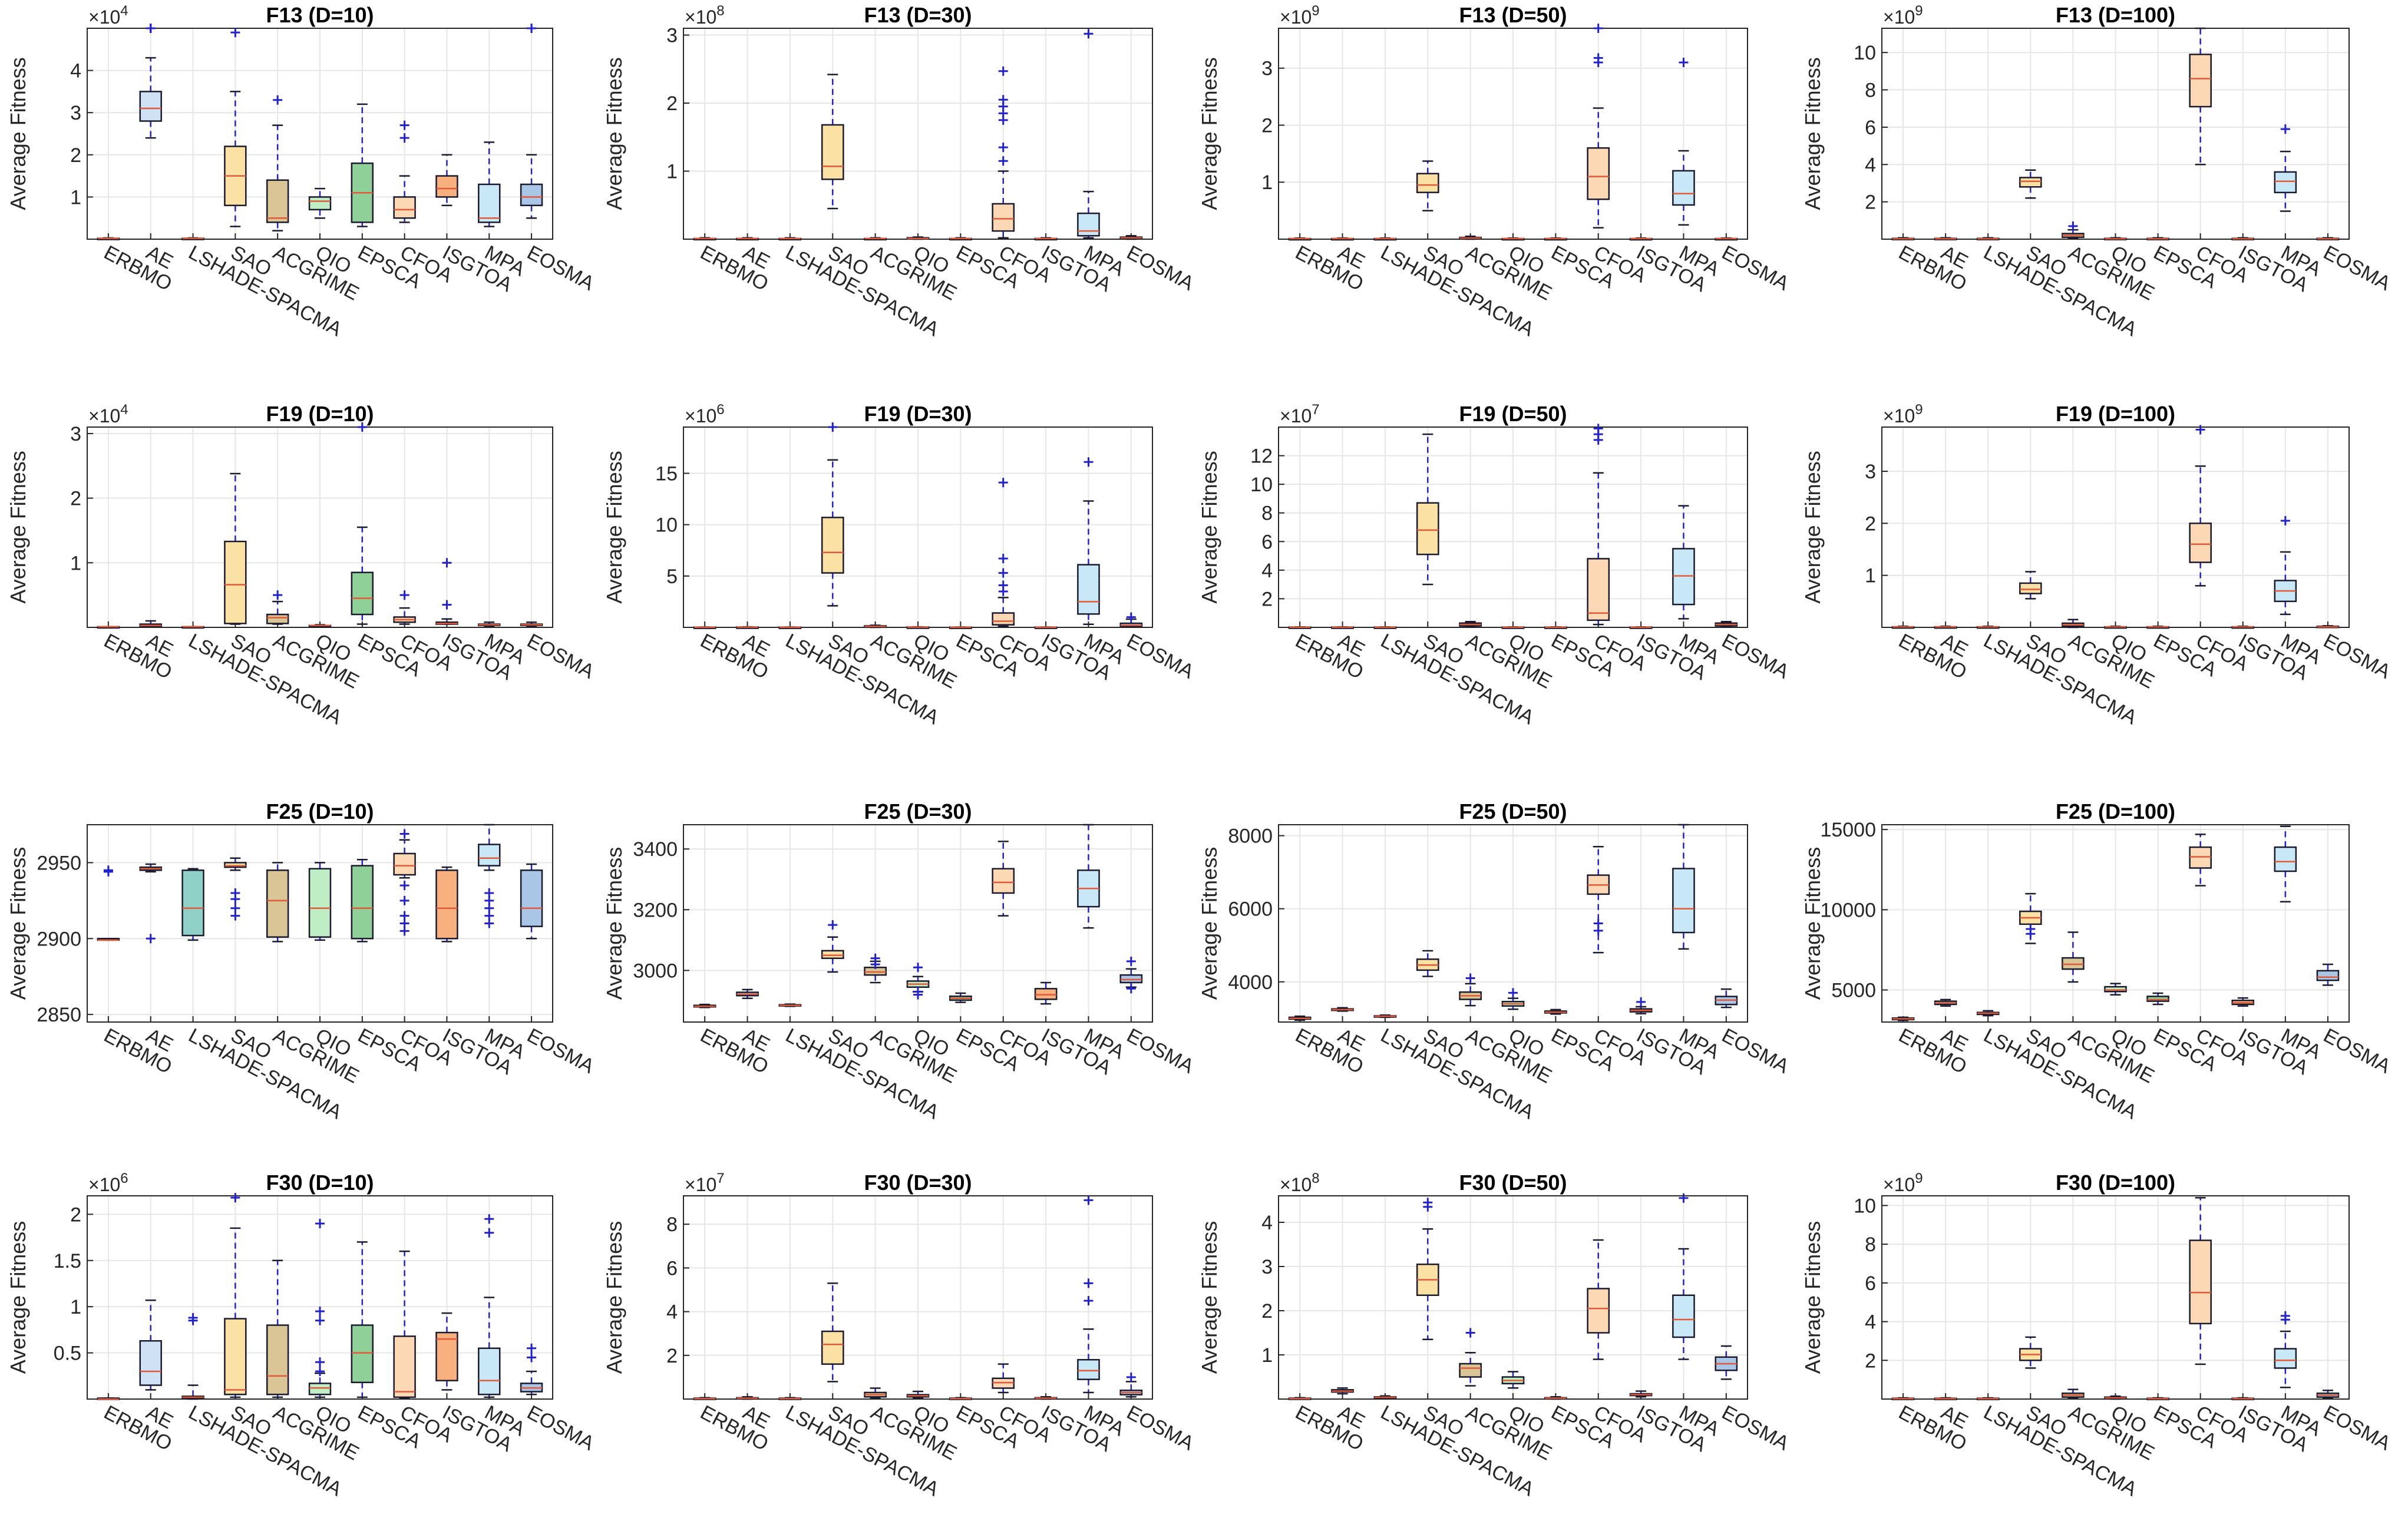 The height and width of the screenshot is (1521, 2408). I want to click on y-tick-label: 12, so click(1262, 457).